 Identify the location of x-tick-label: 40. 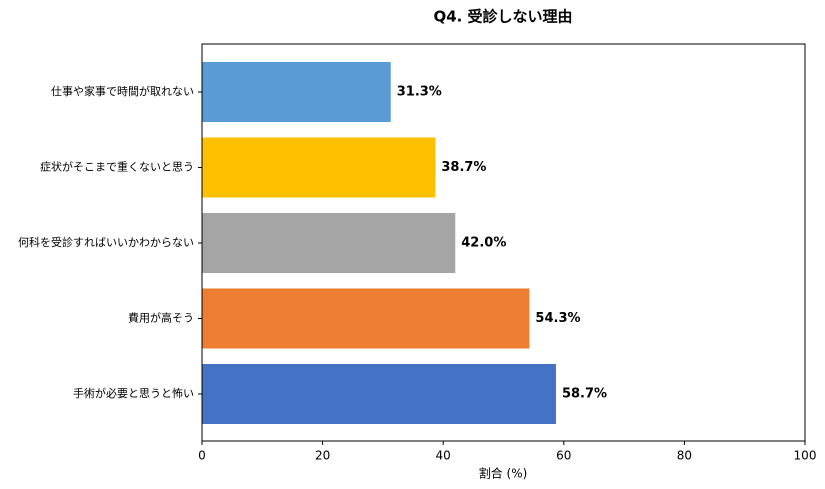
(443, 456).